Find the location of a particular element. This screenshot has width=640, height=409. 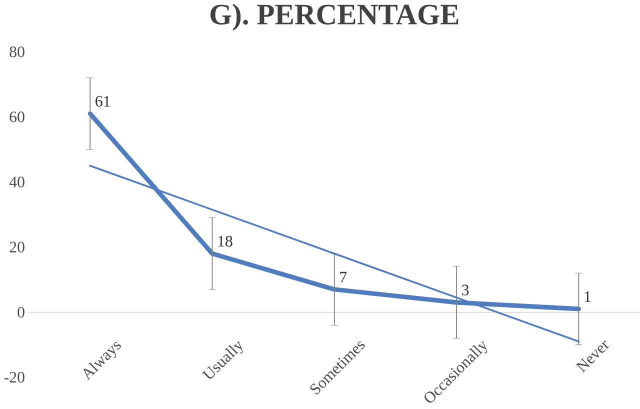

data-label: 61 is located at coordinates (103, 101).